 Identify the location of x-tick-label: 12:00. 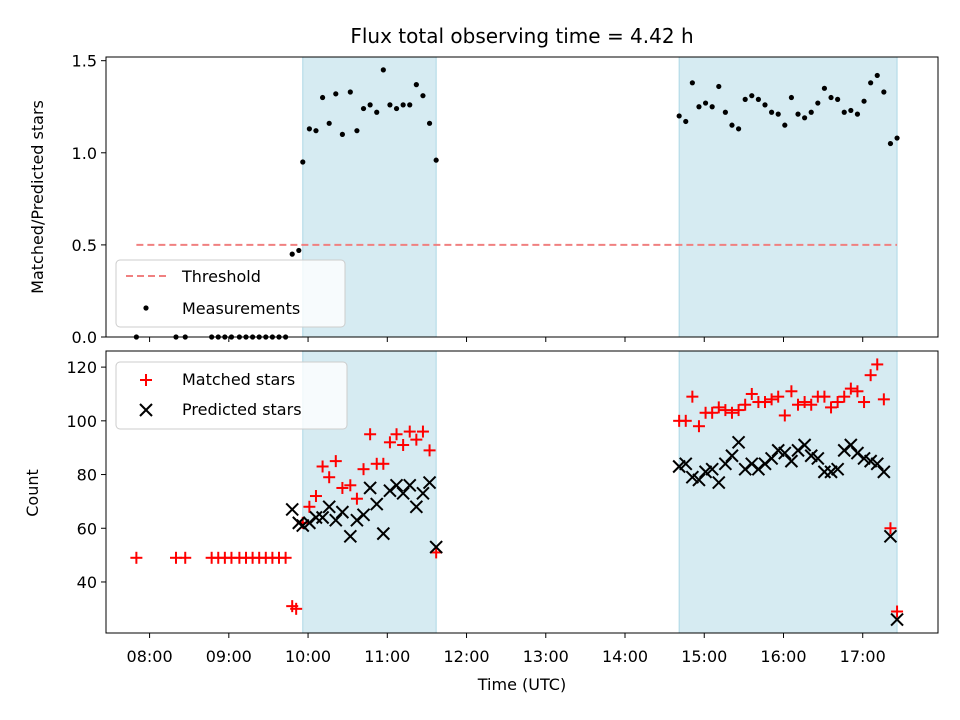
(466, 656).